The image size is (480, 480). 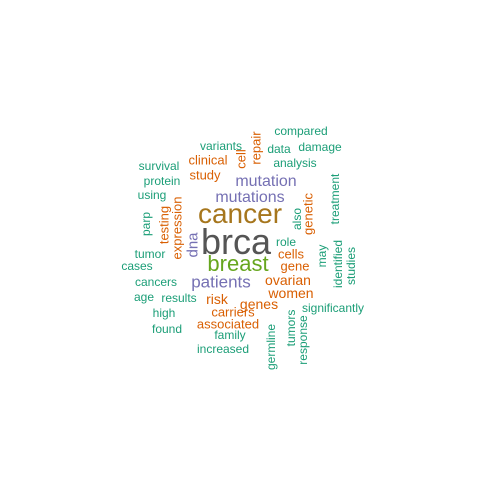 I want to click on word-repair: repair, so click(x=256, y=148).